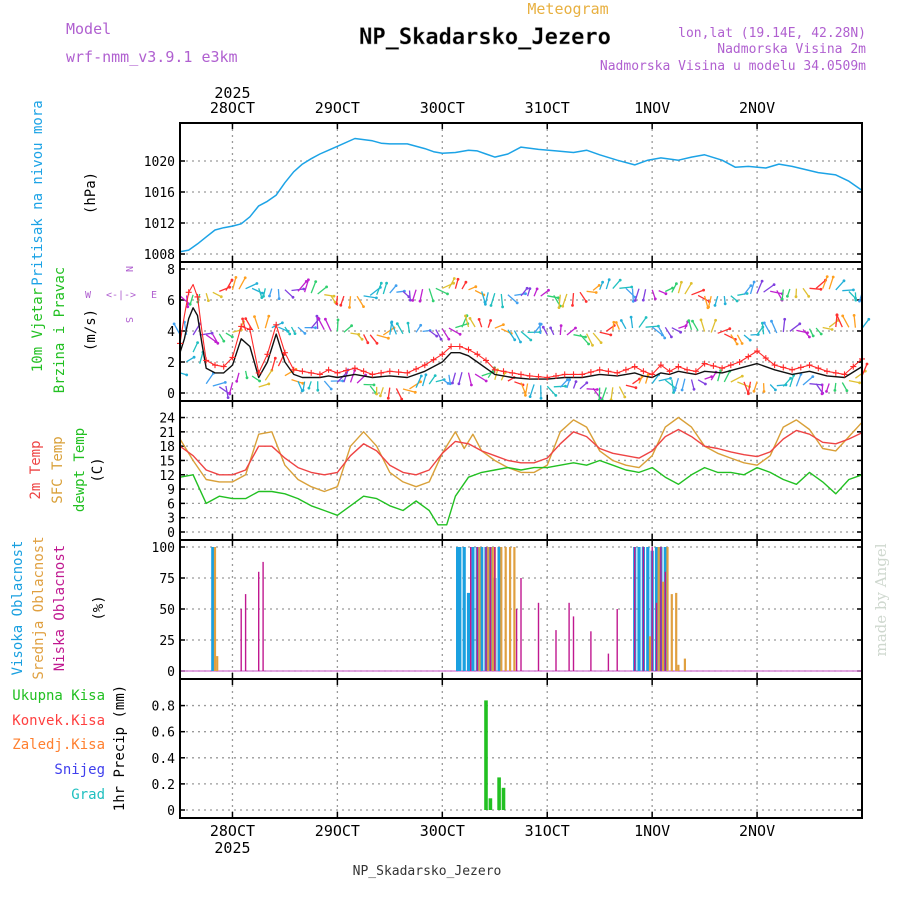 Image resolution: width=900 pixels, height=900 pixels. What do you see at coordinates (159, 162) in the screenshot?
I see `ytick-label: 1020` at bounding box center [159, 162].